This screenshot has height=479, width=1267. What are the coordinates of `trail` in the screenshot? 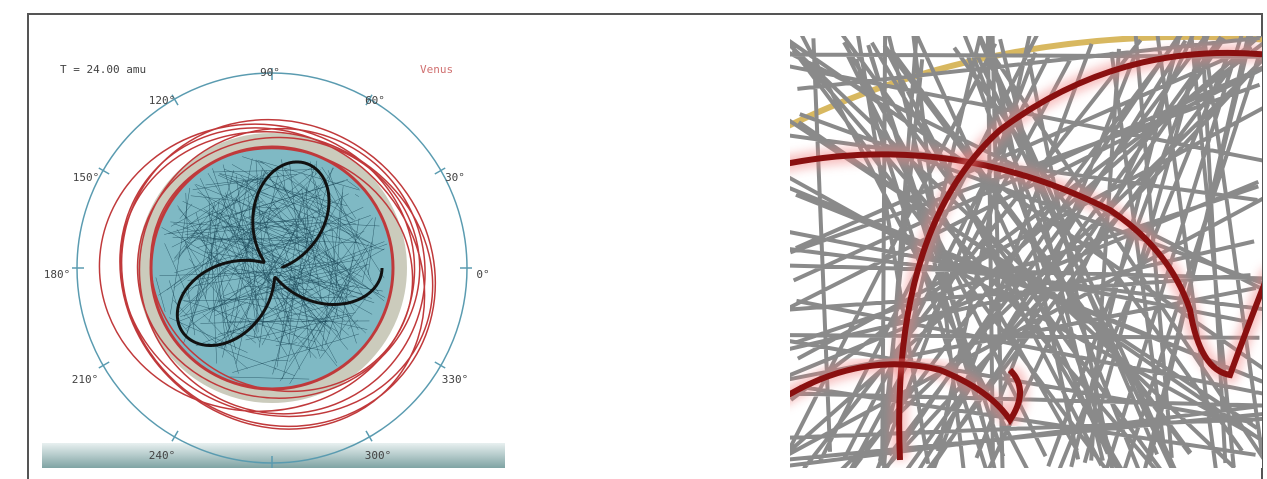 It's located at (906, 393).